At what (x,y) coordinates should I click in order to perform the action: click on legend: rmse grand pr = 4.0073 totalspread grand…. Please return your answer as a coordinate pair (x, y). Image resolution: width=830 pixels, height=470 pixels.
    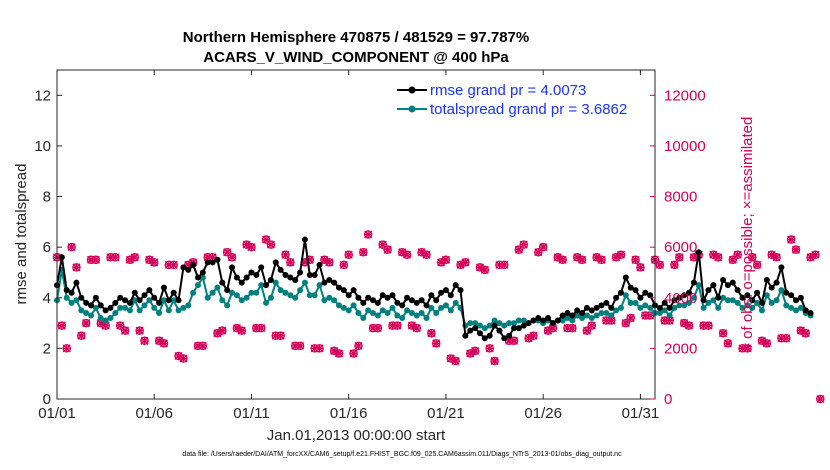
    Looking at the image, I should click on (521, 98).